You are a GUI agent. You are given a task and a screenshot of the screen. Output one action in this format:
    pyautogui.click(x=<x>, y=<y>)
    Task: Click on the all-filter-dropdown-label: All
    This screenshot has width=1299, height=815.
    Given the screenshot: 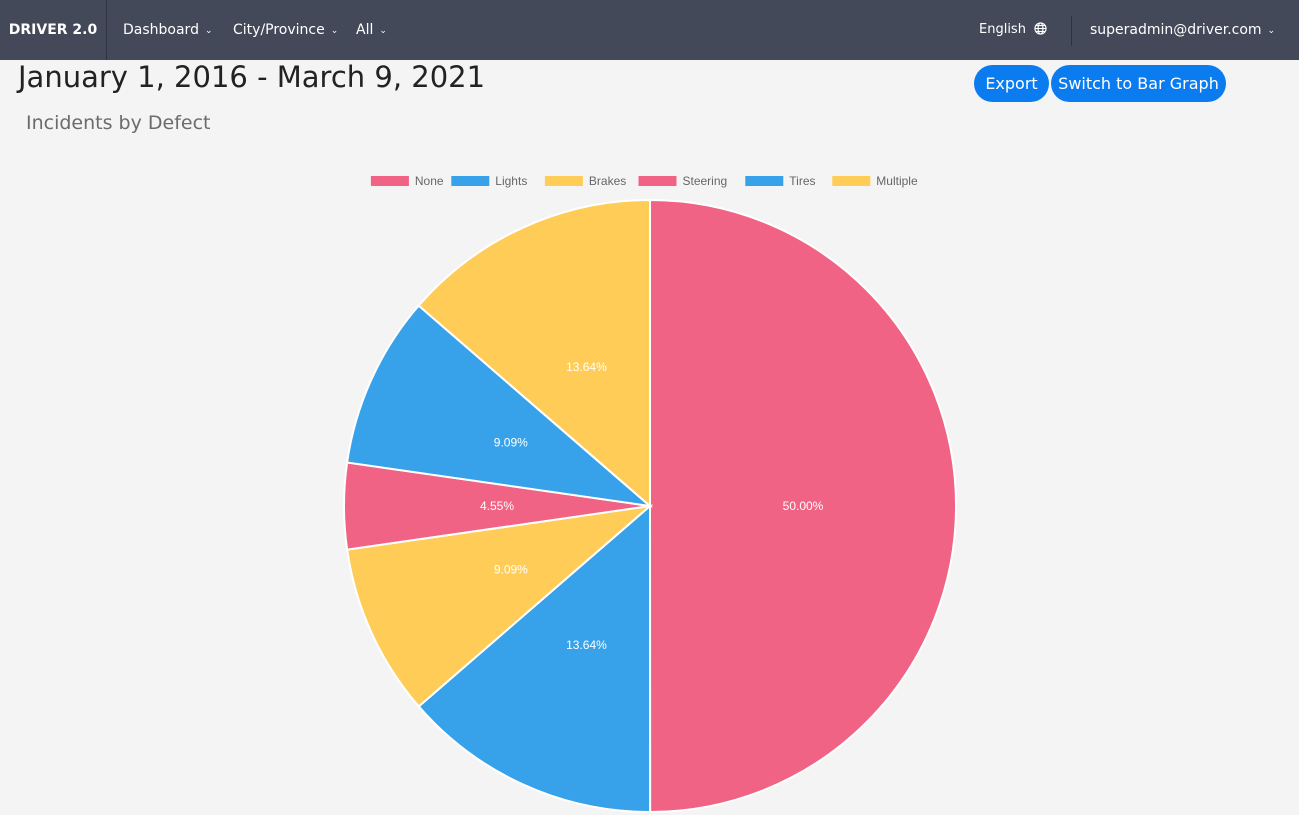 What is the action you would take?
    pyautogui.click(x=365, y=30)
    